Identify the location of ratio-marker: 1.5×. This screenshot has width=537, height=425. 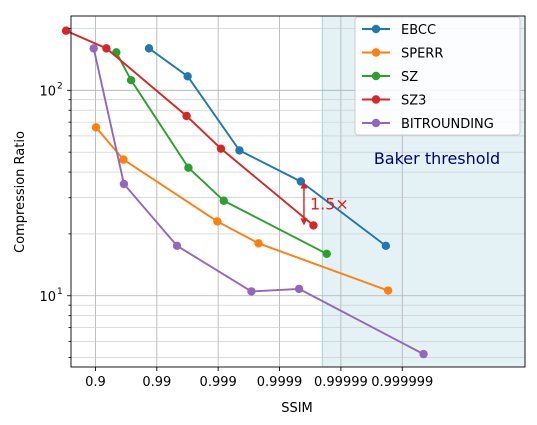
(324, 203).